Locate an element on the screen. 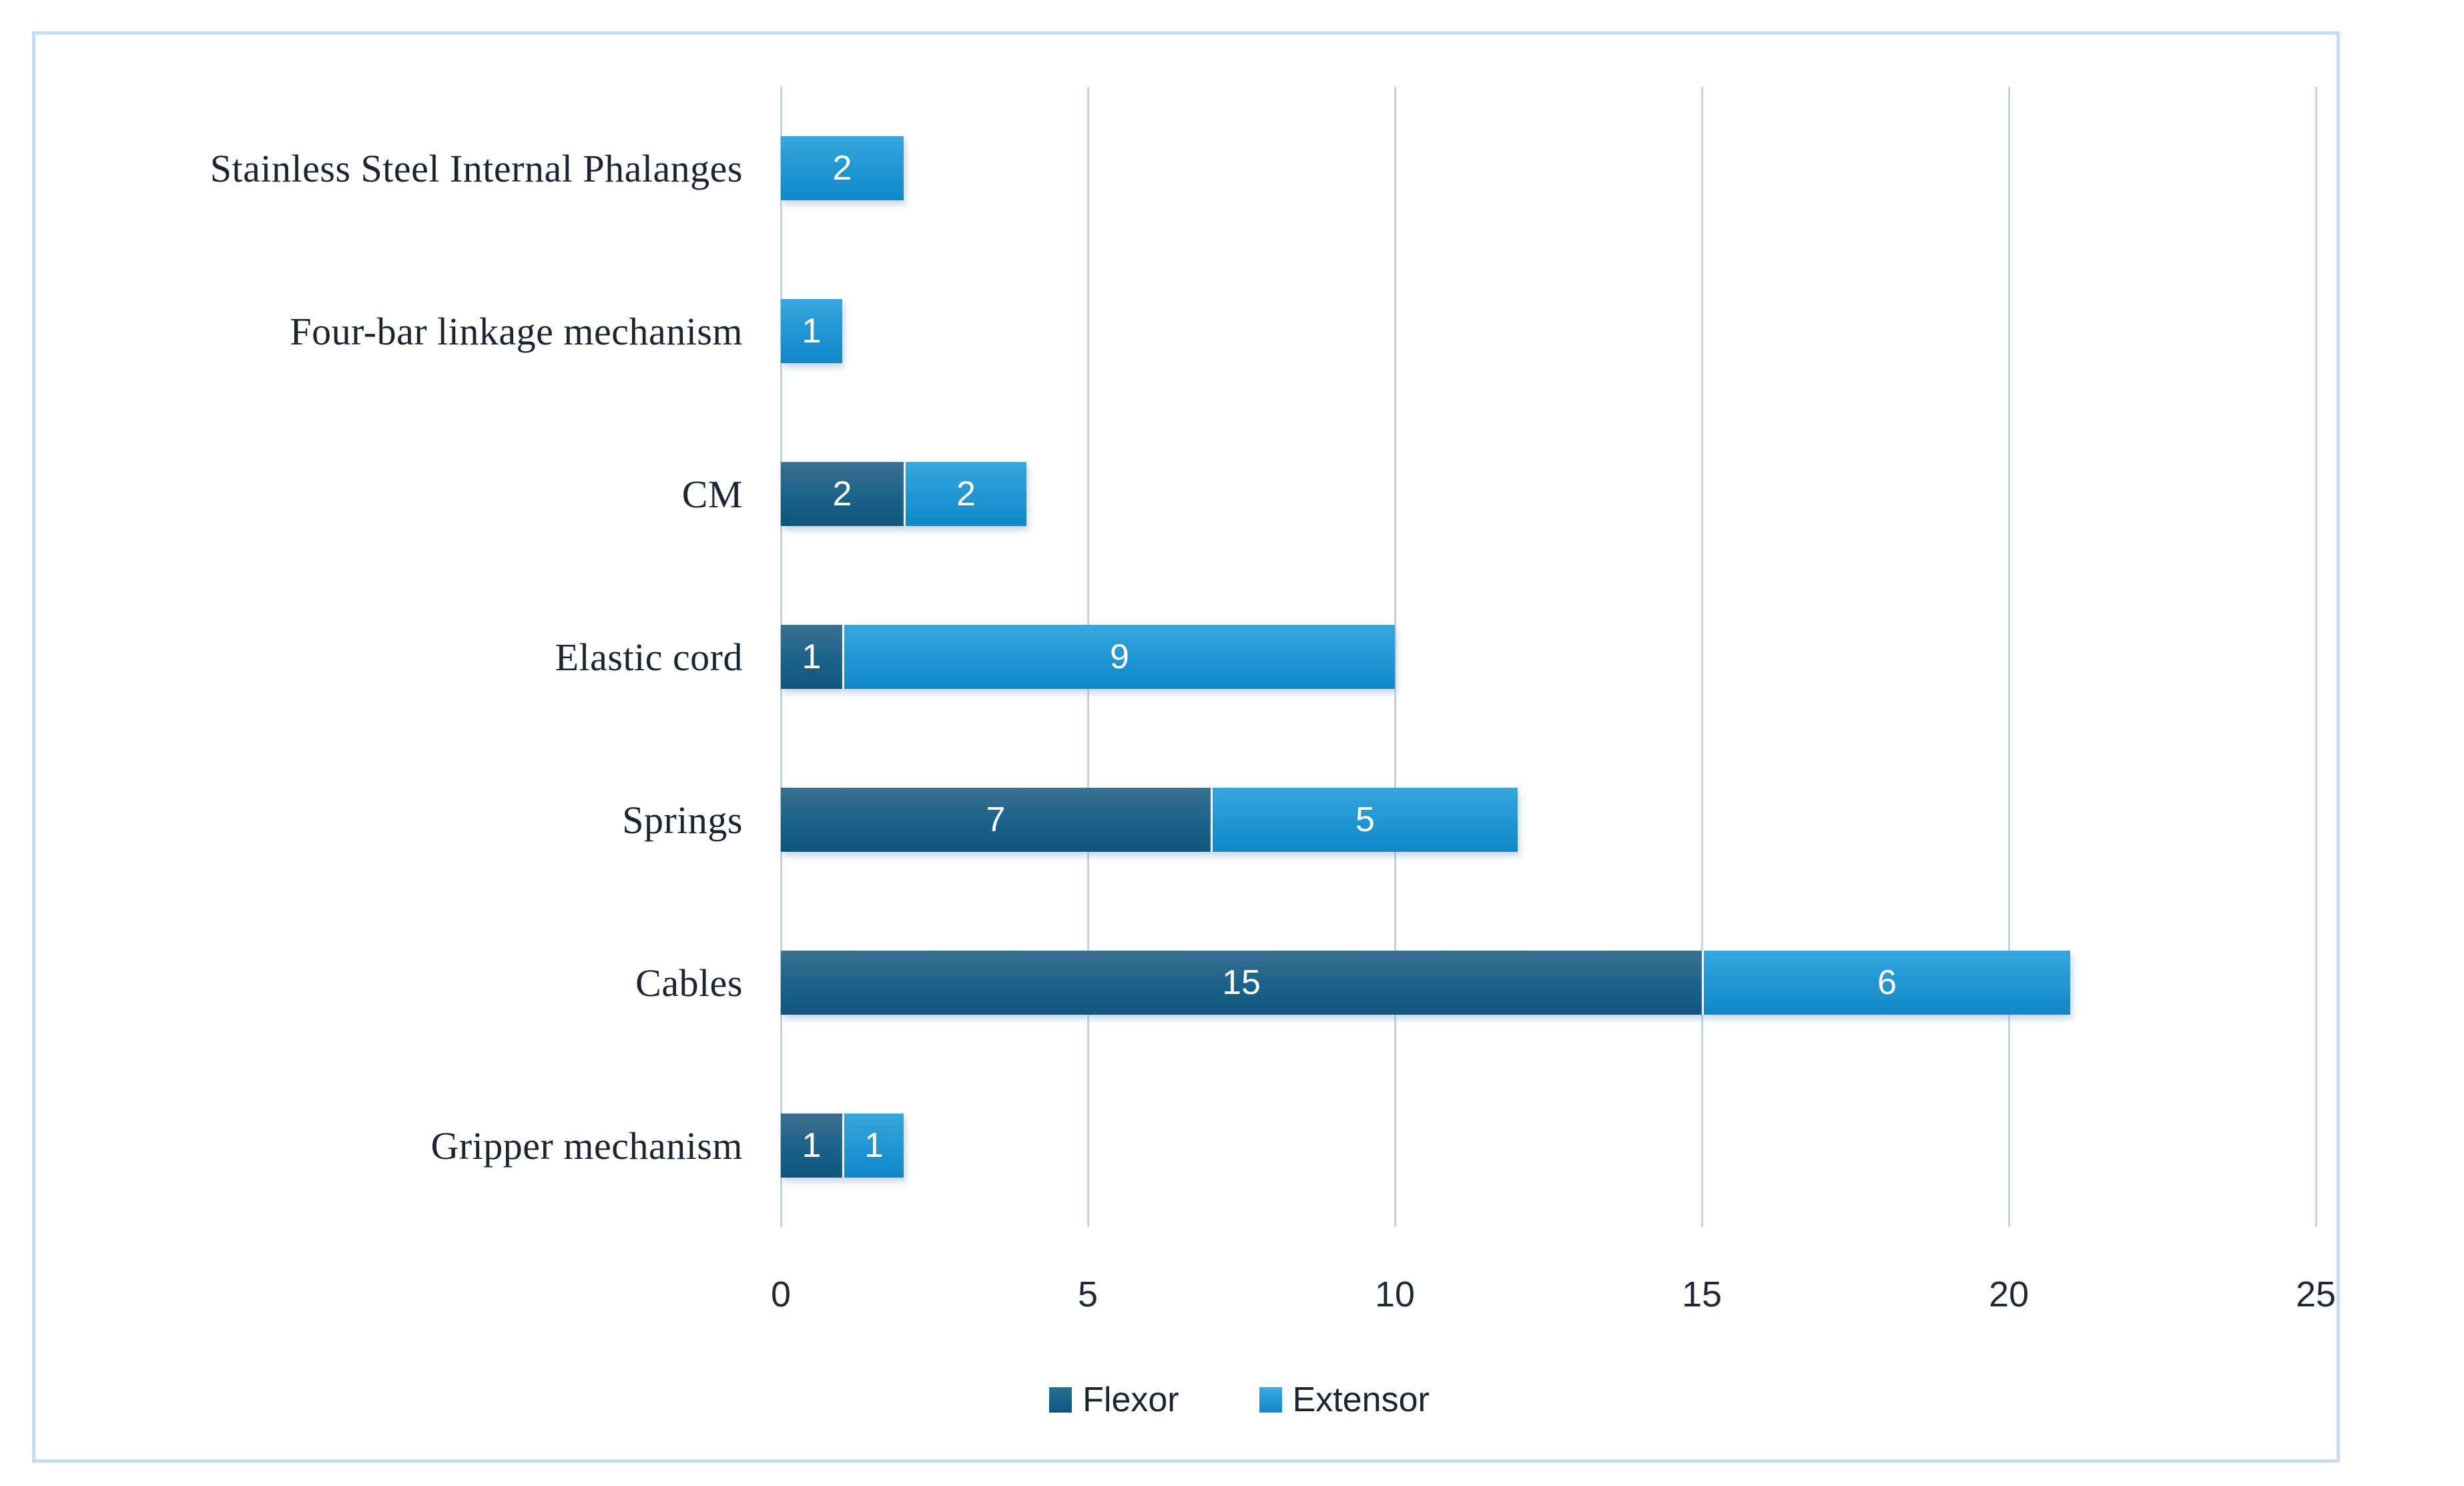  bar-row: Springs 7 5 is located at coordinates (1186, 819).